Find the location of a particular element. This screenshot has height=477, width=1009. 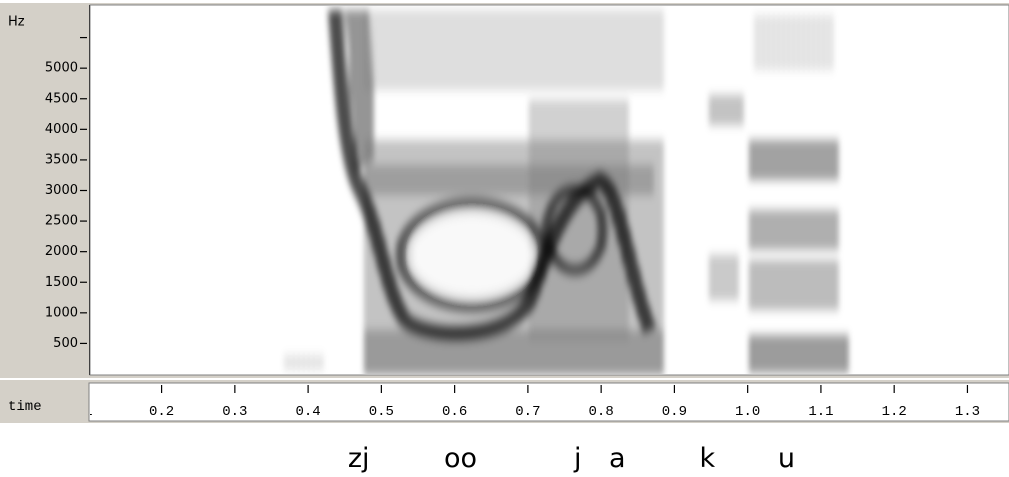

x-tick-label: 0.2 is located at coordinates (161, 412).